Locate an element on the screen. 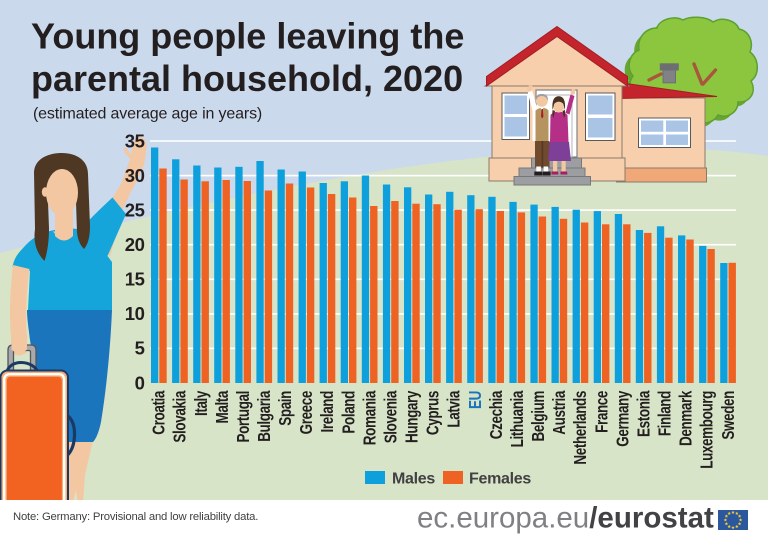 This screenshot has height=545, width=768. svg-text: 5 is located at coordinates (140, 348).